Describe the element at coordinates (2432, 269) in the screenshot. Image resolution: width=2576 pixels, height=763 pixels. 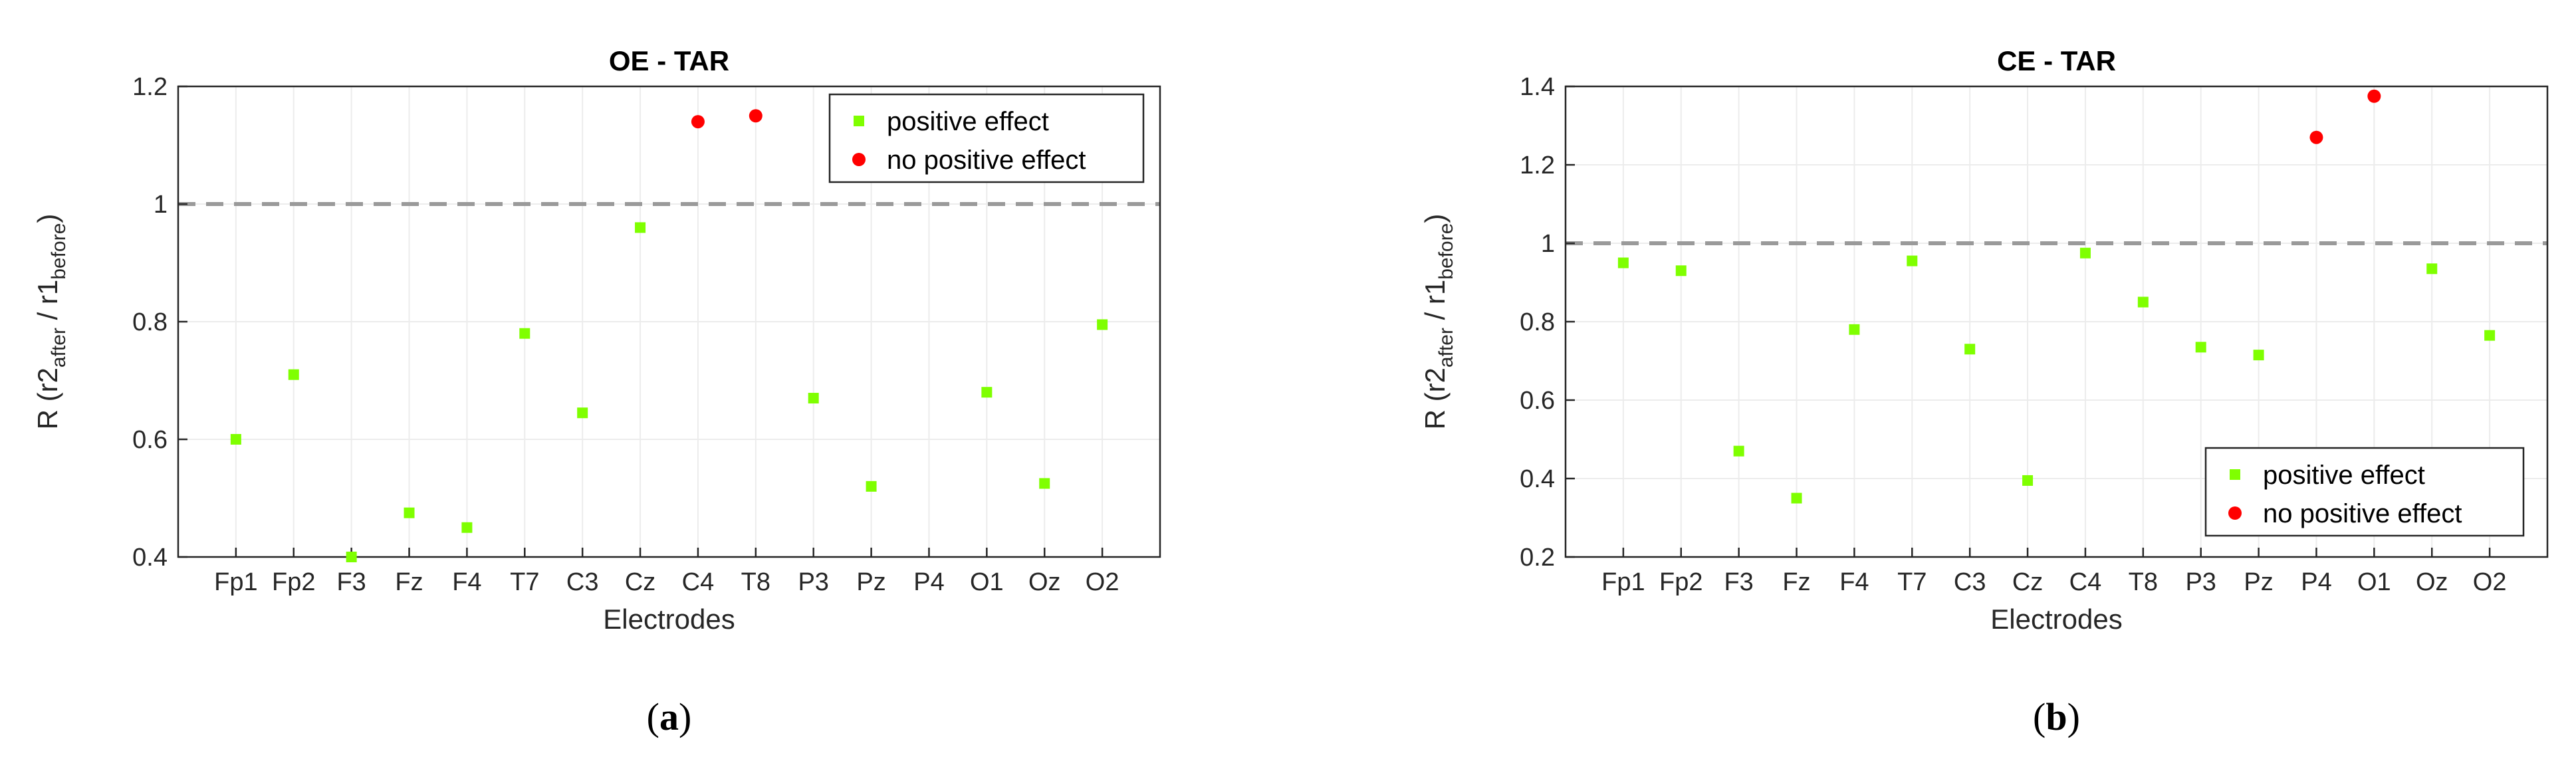
I see `data-point-positive-Oz` at that location.